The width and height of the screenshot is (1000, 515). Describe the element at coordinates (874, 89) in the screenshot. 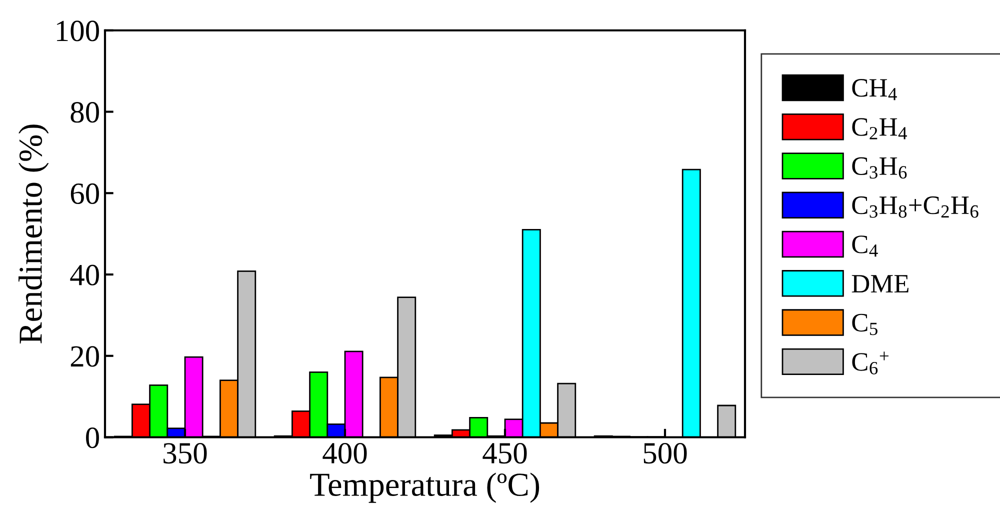

I see `legend-label: CH$_{4}$` at that location.